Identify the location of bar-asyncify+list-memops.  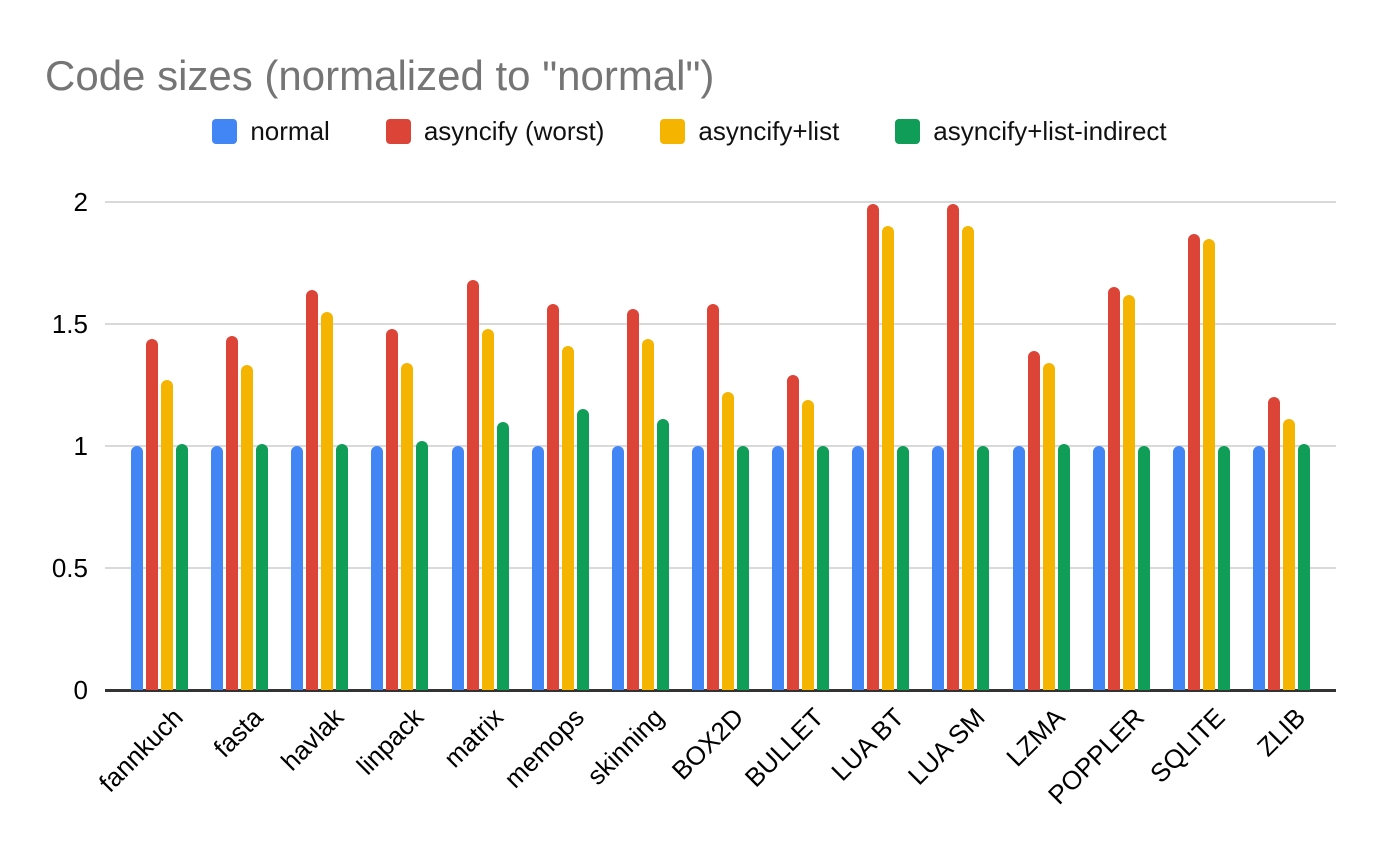
(567, 517).